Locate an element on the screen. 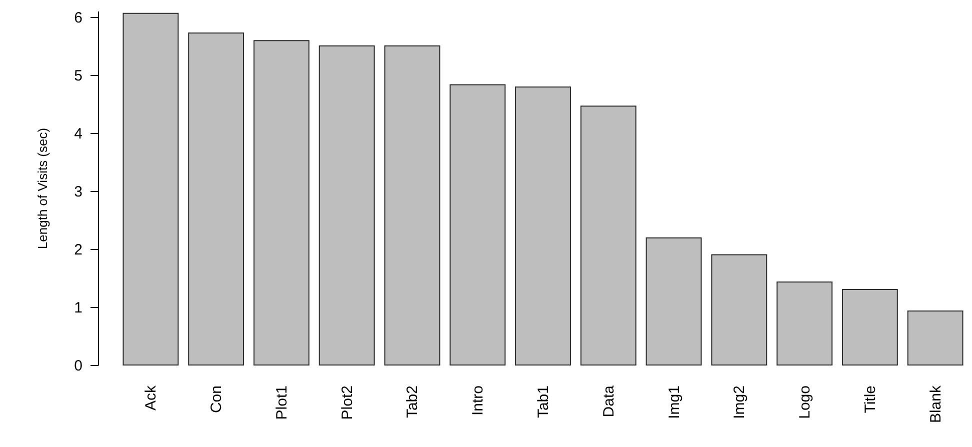  x-tick-label: Plot1 is located at coordinates (281, 403).